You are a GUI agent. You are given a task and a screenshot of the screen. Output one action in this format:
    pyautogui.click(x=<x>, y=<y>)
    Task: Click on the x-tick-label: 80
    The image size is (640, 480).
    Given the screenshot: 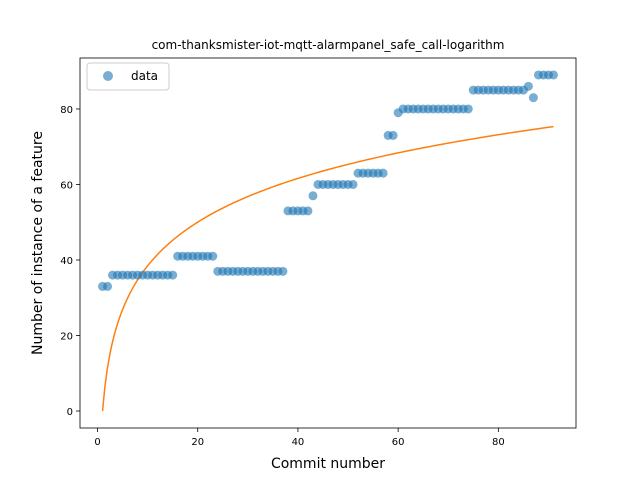 What is the action you would take?
    pyautogui.click(x=498, y=442)
    